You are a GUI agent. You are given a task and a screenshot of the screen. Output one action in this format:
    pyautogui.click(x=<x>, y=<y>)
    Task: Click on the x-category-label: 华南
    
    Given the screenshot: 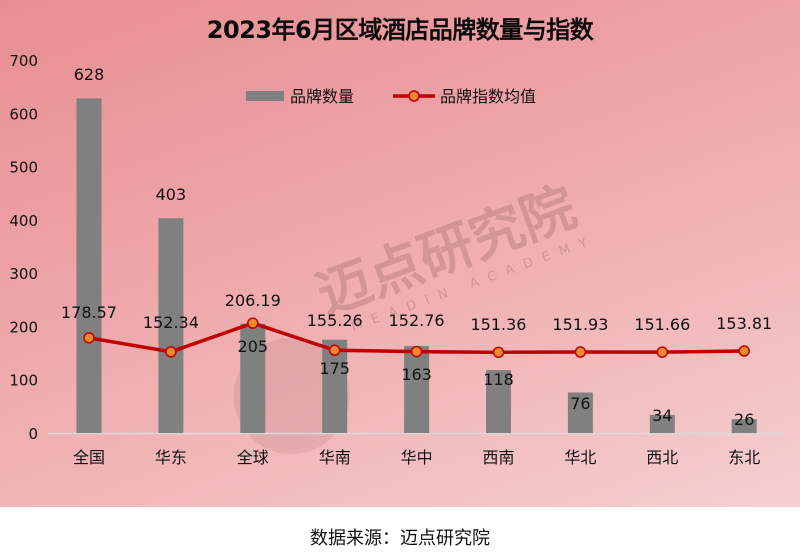 What is the action you would take?
    pyautogui.click(x=335, y=457)
    